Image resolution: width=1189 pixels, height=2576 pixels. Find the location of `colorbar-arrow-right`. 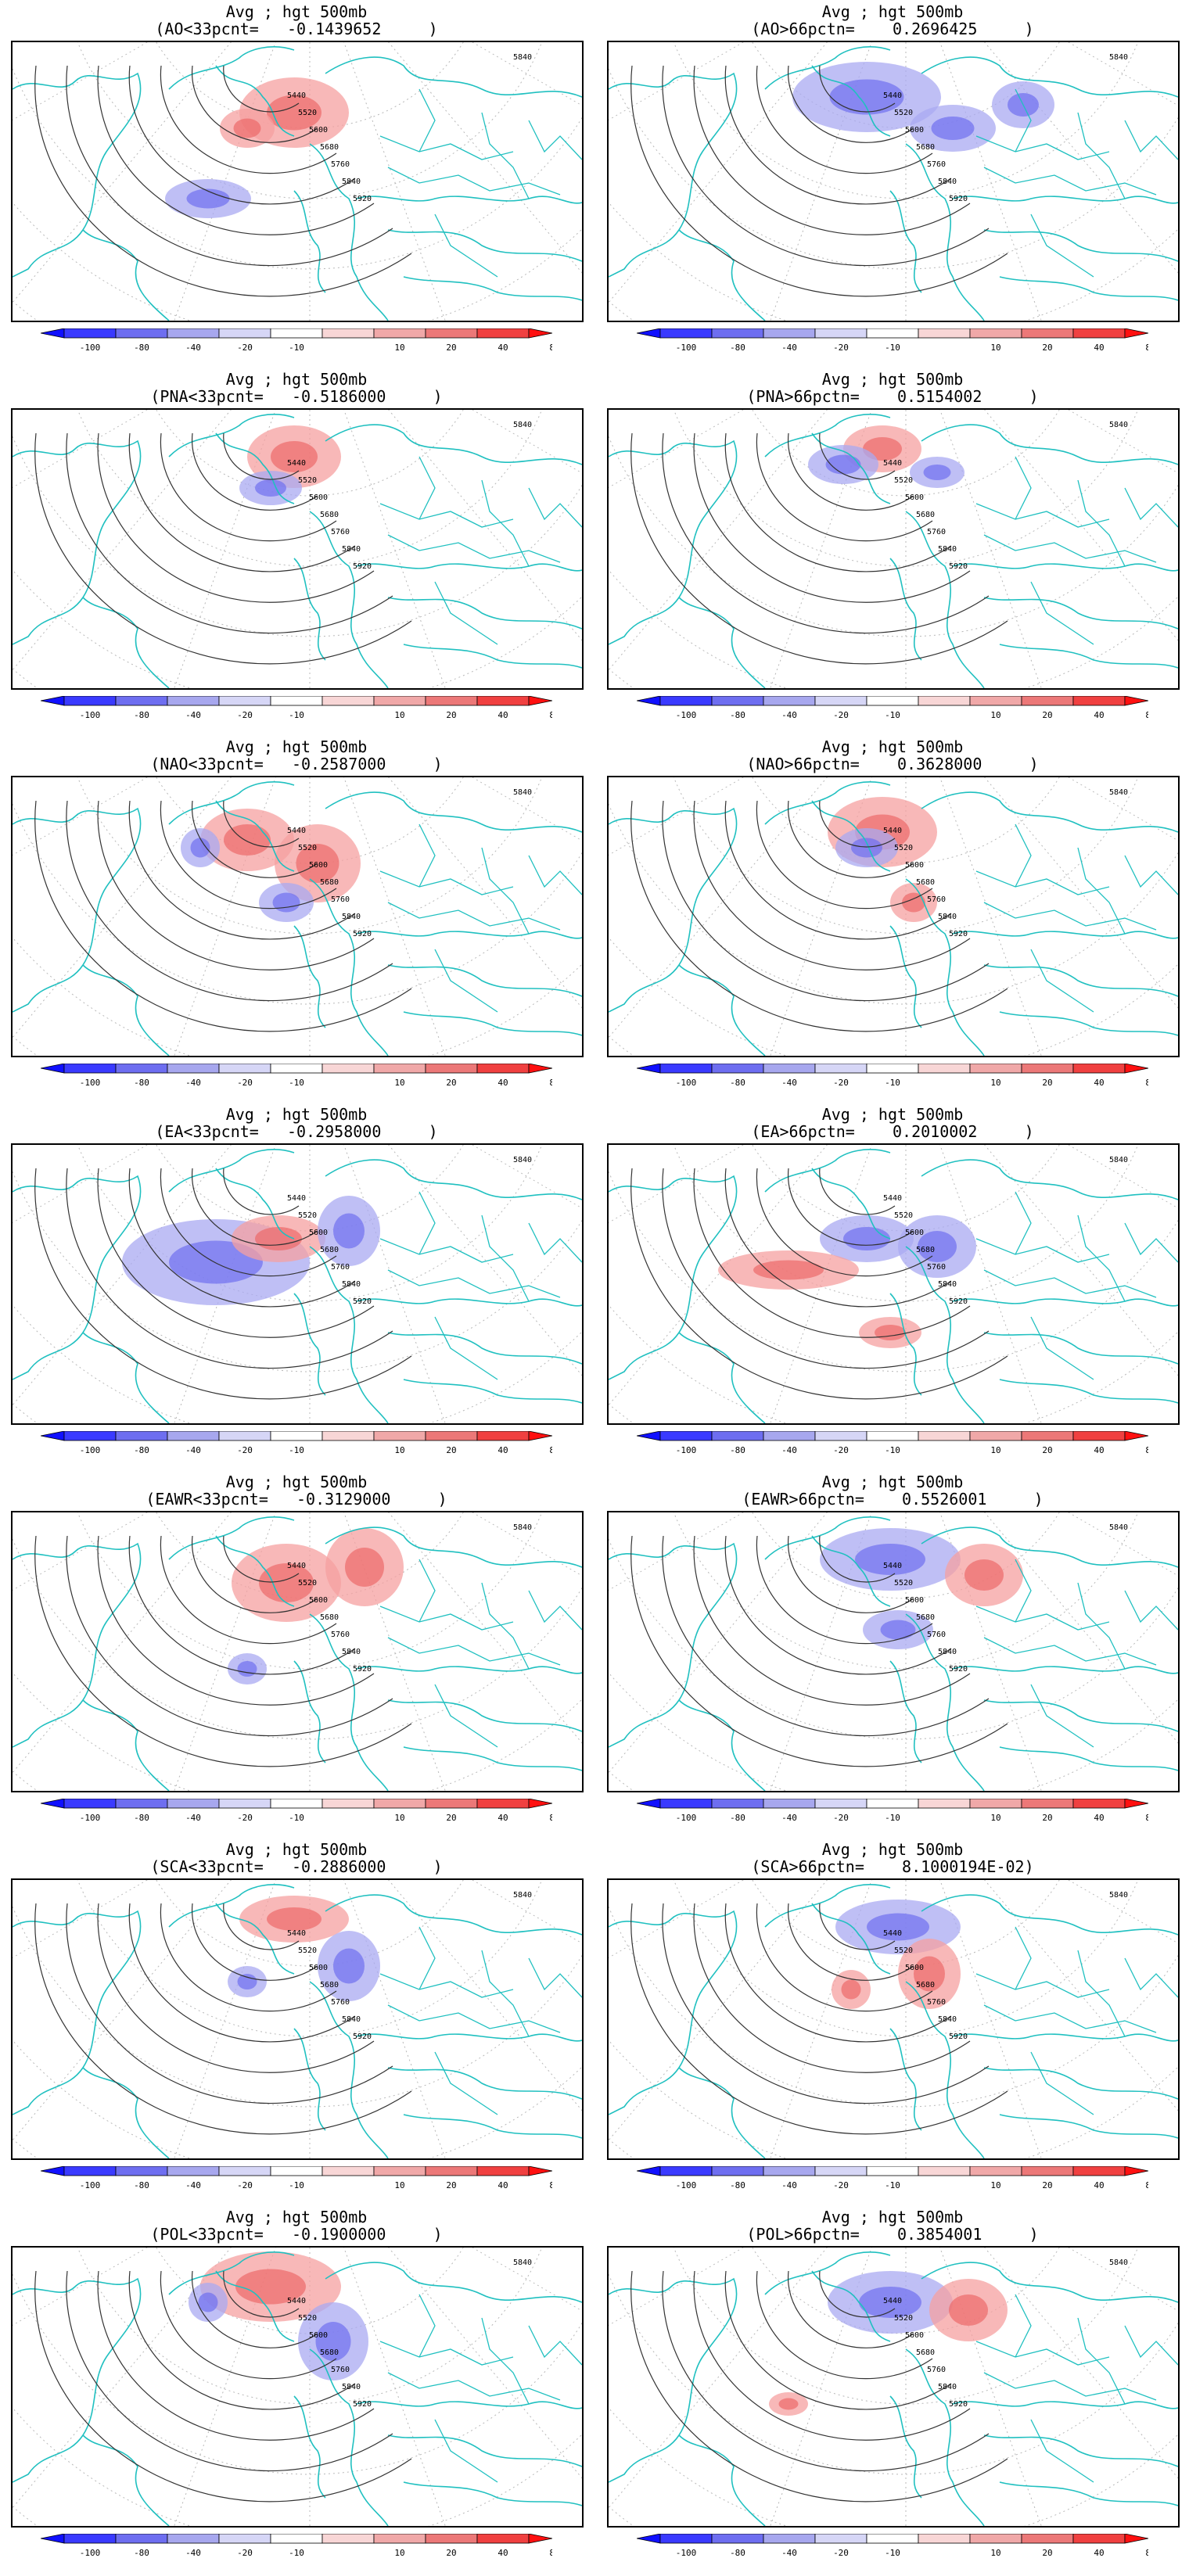

colorbar-arrow-right is located at coordinates (1136, 333).